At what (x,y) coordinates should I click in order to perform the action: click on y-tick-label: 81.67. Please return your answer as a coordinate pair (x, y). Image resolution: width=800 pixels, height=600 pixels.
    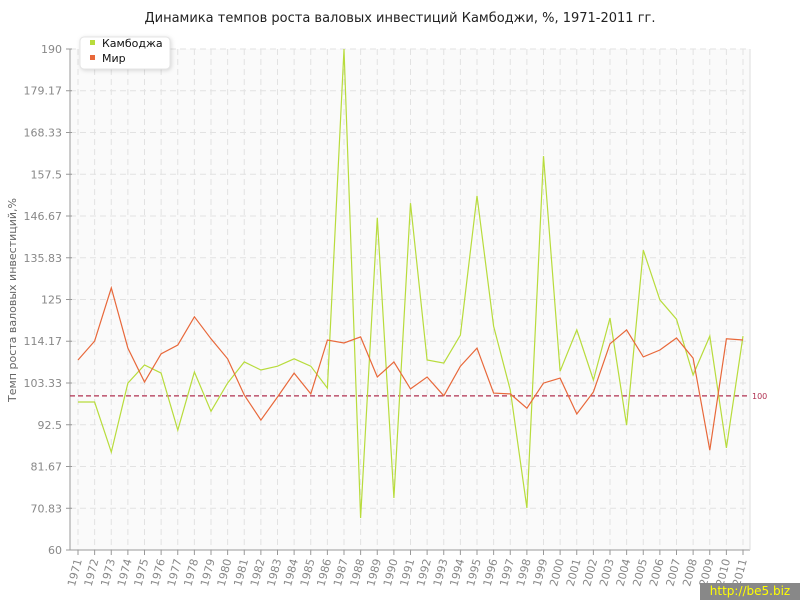
    Looking at the image, I should click on (47, 466).